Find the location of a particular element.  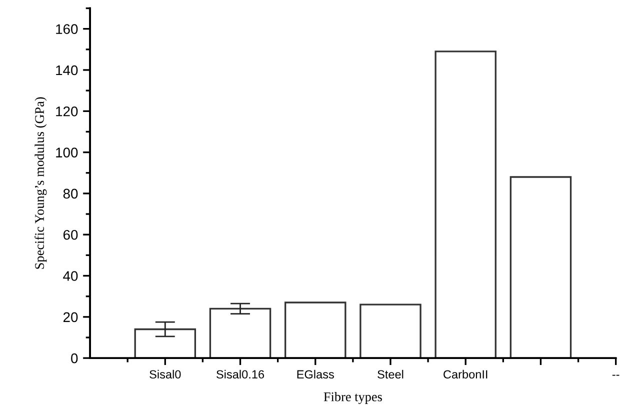

x-tick-label: EGlass is located at coordinates (315, 374).